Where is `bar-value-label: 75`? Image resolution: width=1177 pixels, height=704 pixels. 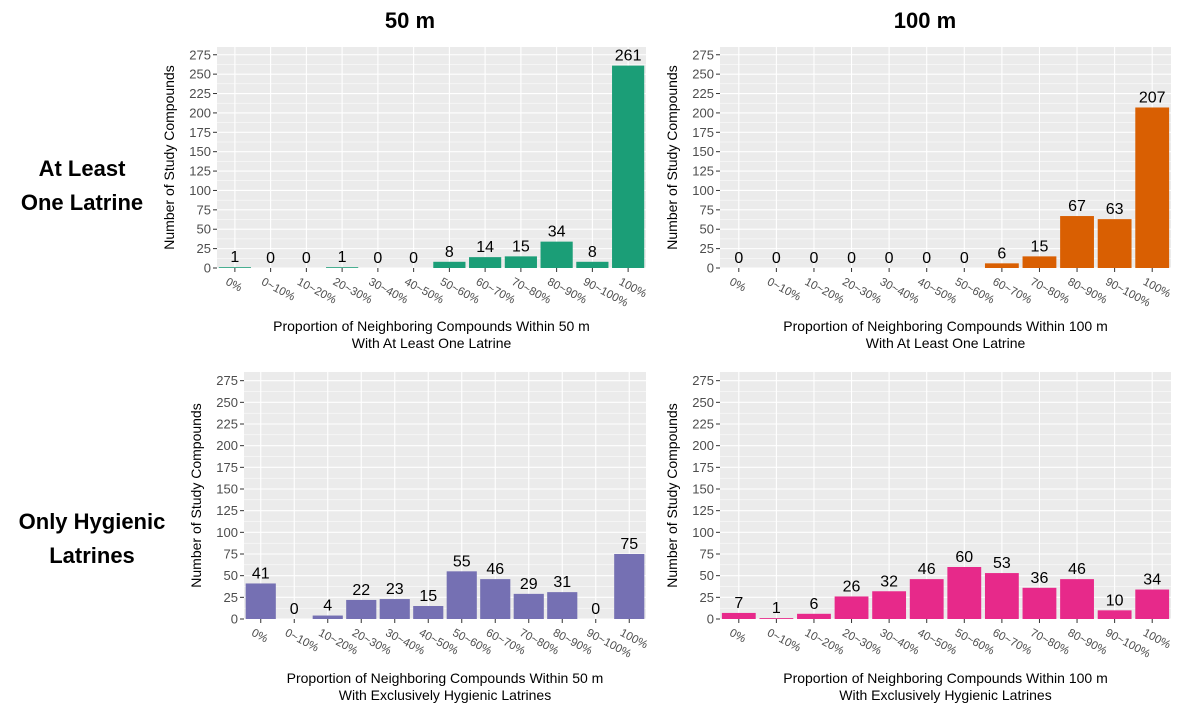
bar-value-label: 75 is located at coordinates (629, 544).